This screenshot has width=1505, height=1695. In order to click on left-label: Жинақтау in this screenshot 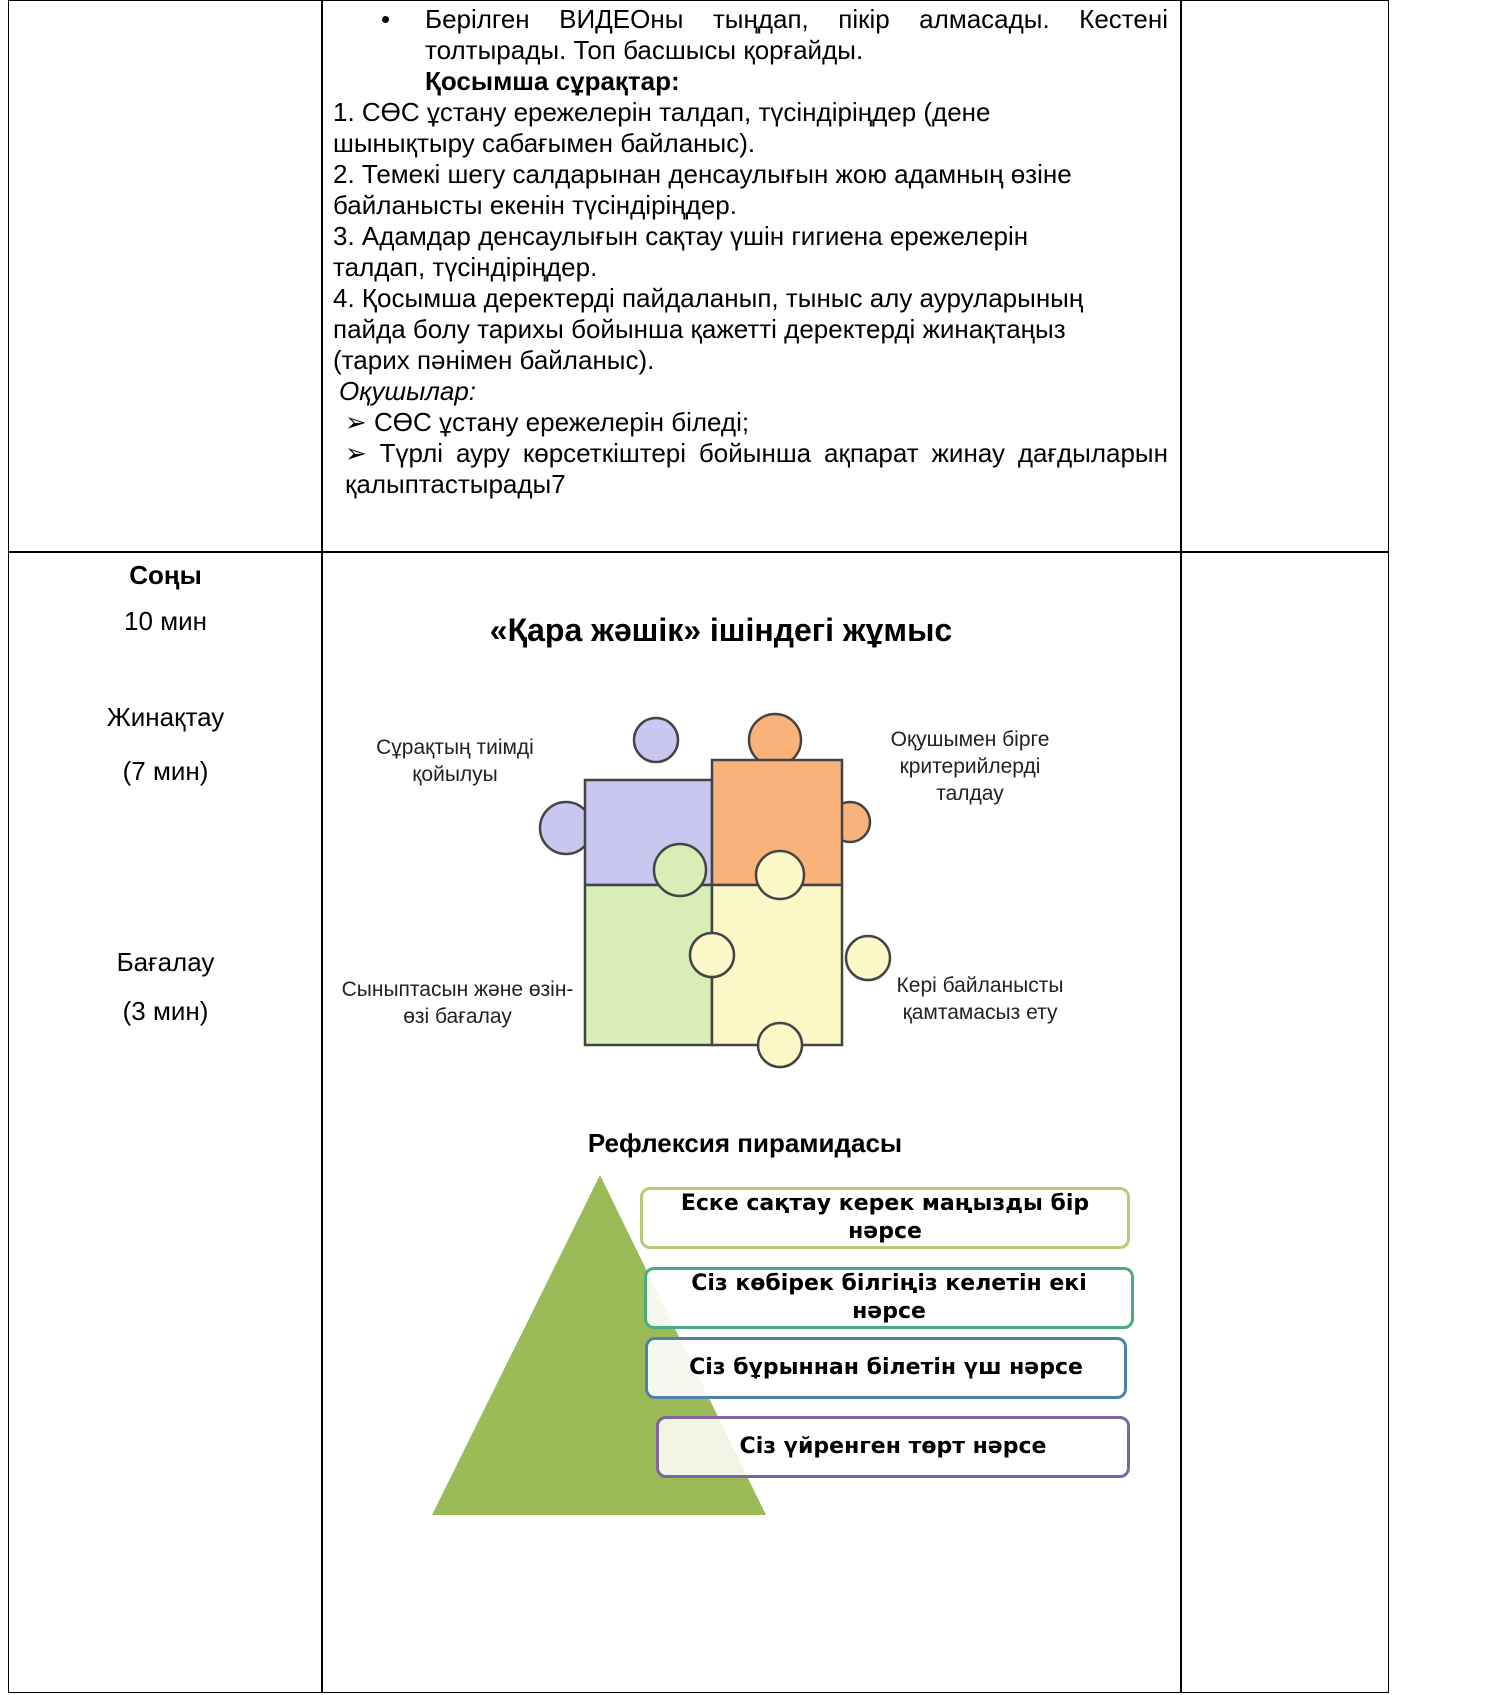, I will do `click(165, 717)`.